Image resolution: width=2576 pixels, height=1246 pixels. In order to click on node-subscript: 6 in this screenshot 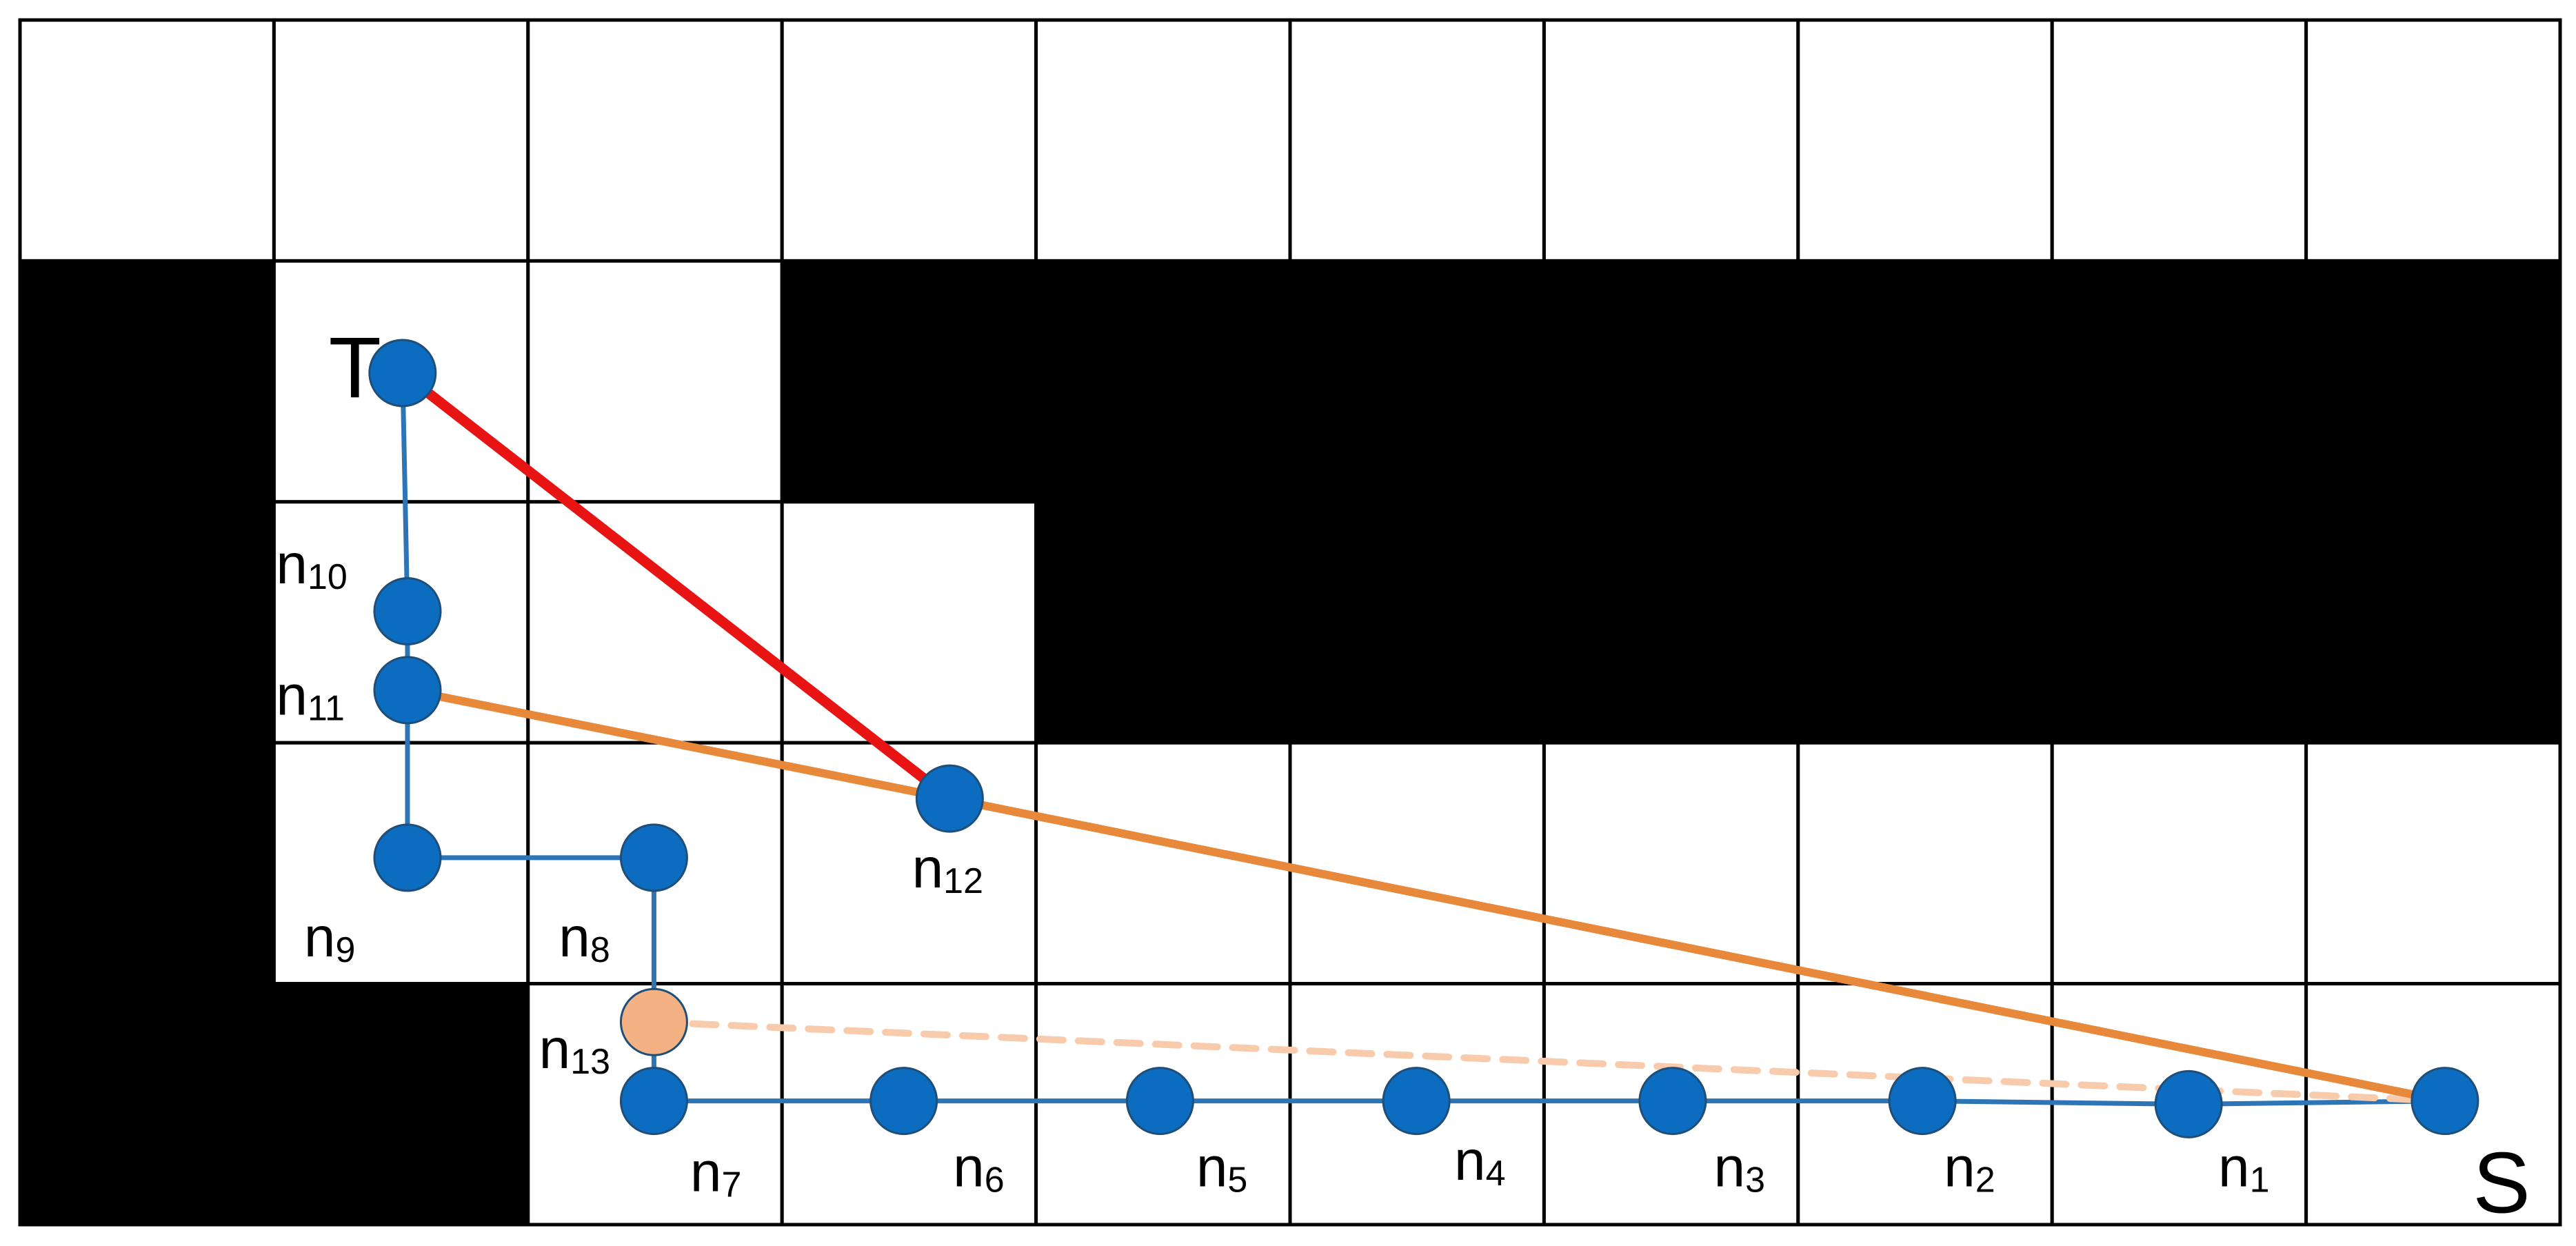, I will do `click(995, 1180)`.